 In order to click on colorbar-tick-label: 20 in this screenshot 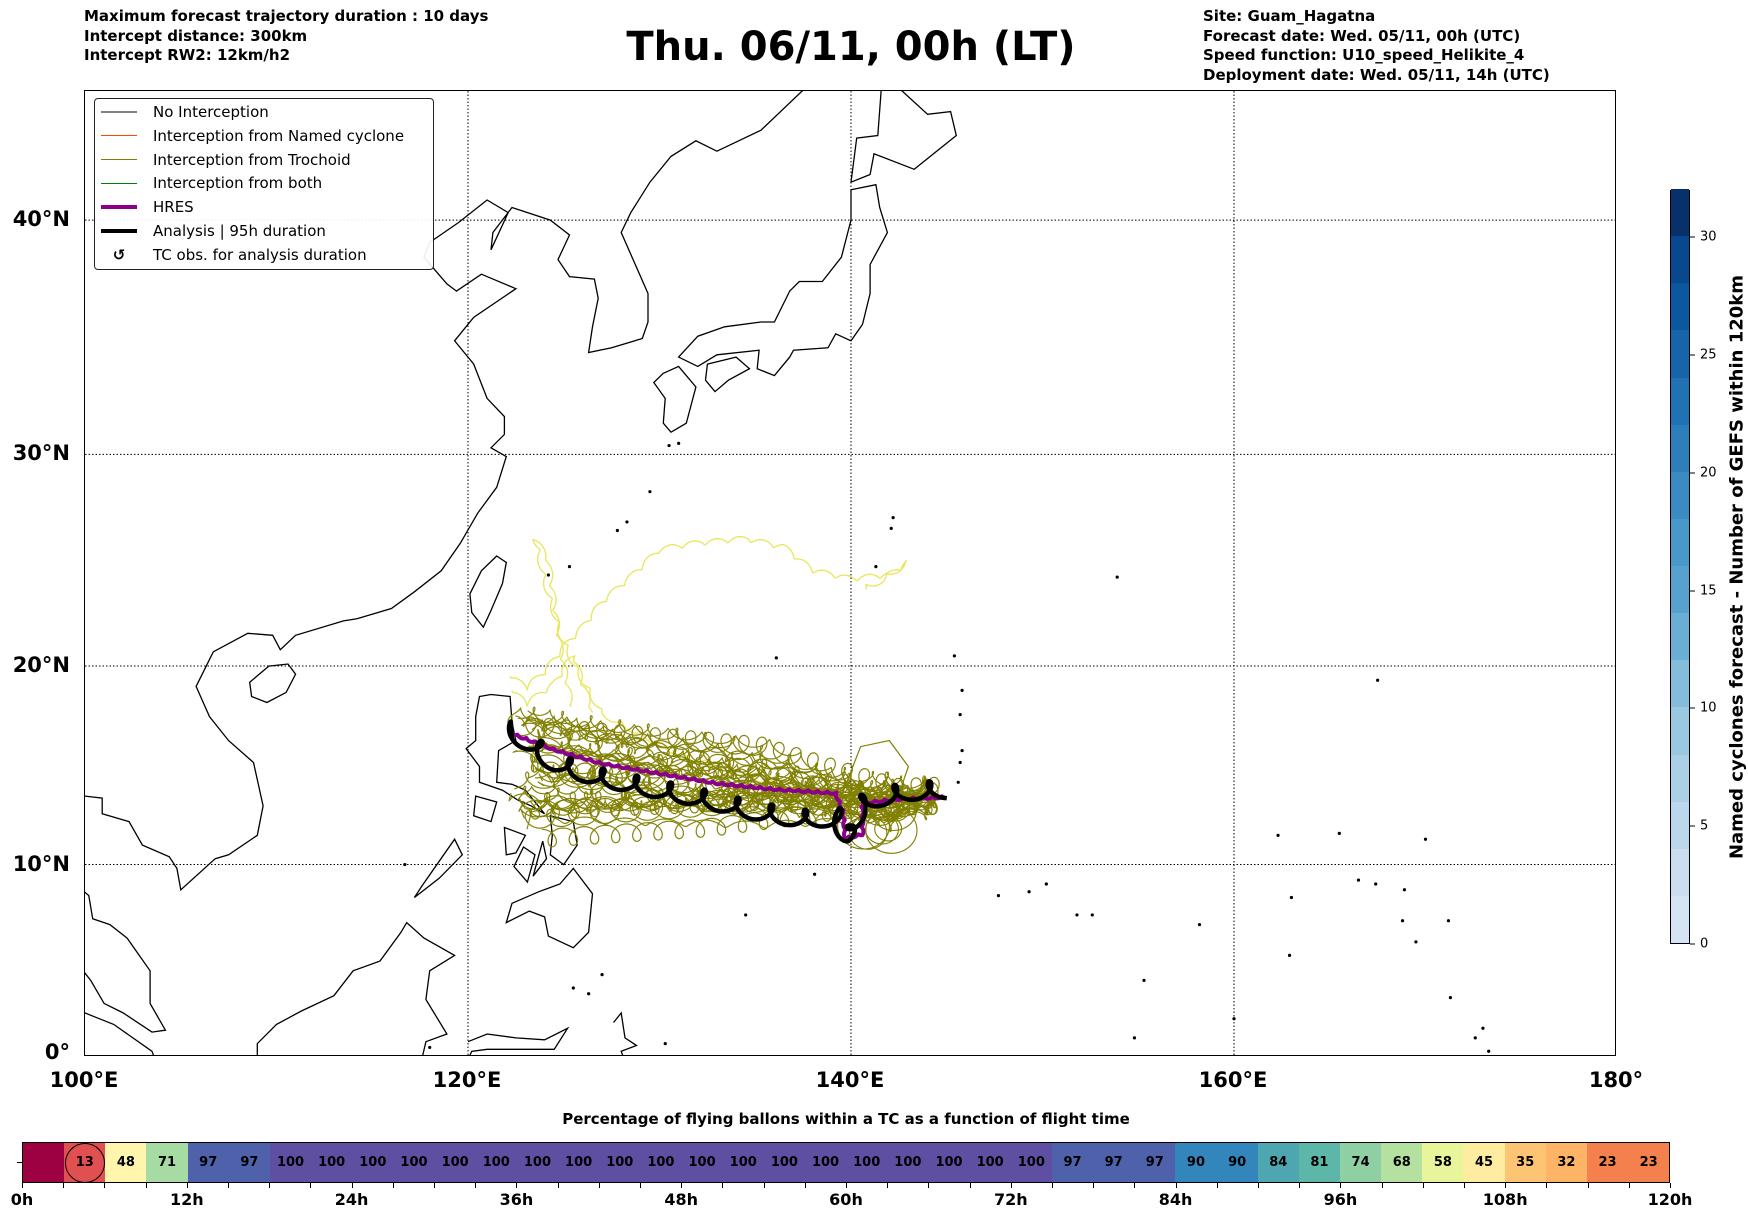, I will do `click(1703, 472)`.